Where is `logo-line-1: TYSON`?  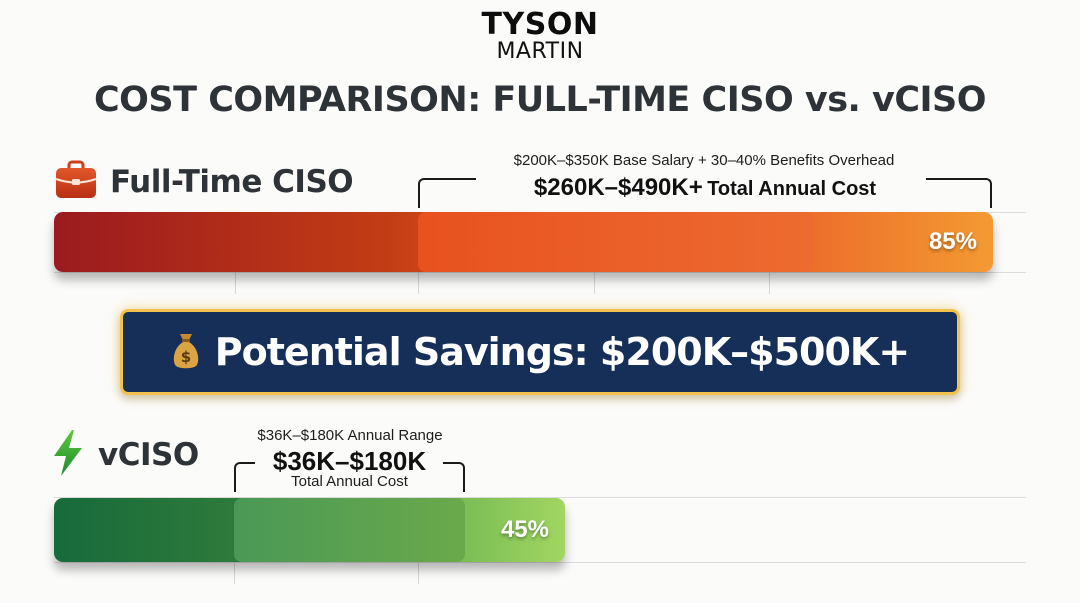
logo-line-1: TYSON is located at coordinates (540, 24).